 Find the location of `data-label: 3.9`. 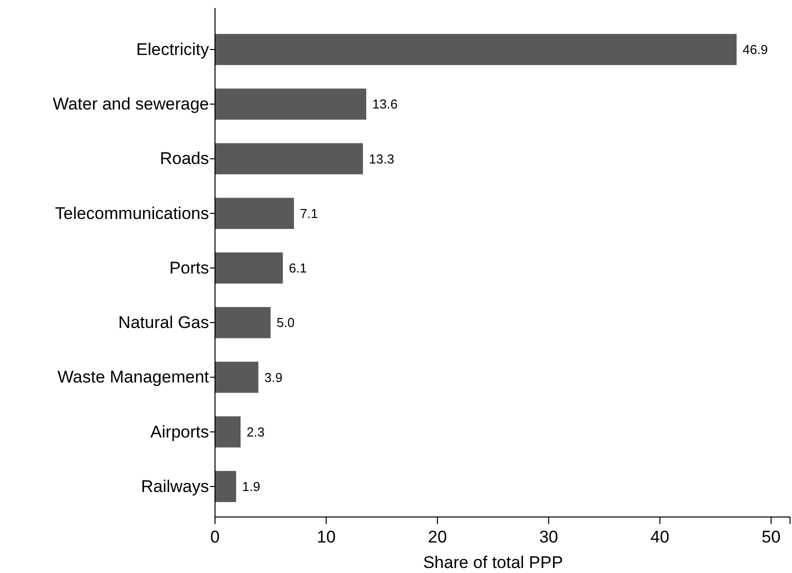

data-label: 3.9 is located at coordinates (273, 377).